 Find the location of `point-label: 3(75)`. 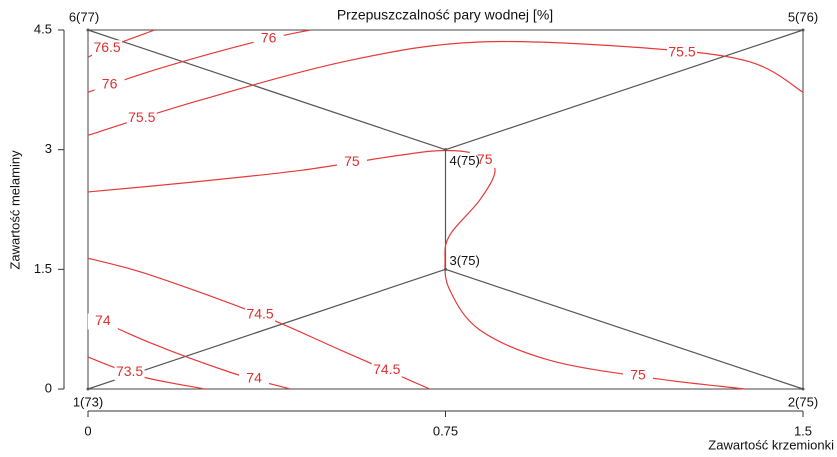

point-label: 3(75) is located at coordinates (465, 260).